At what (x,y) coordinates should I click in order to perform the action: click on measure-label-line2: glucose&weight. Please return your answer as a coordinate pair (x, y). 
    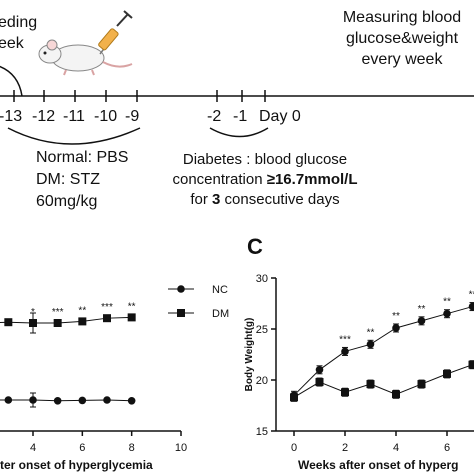
    Looking at the image, I should click on (402, 38).